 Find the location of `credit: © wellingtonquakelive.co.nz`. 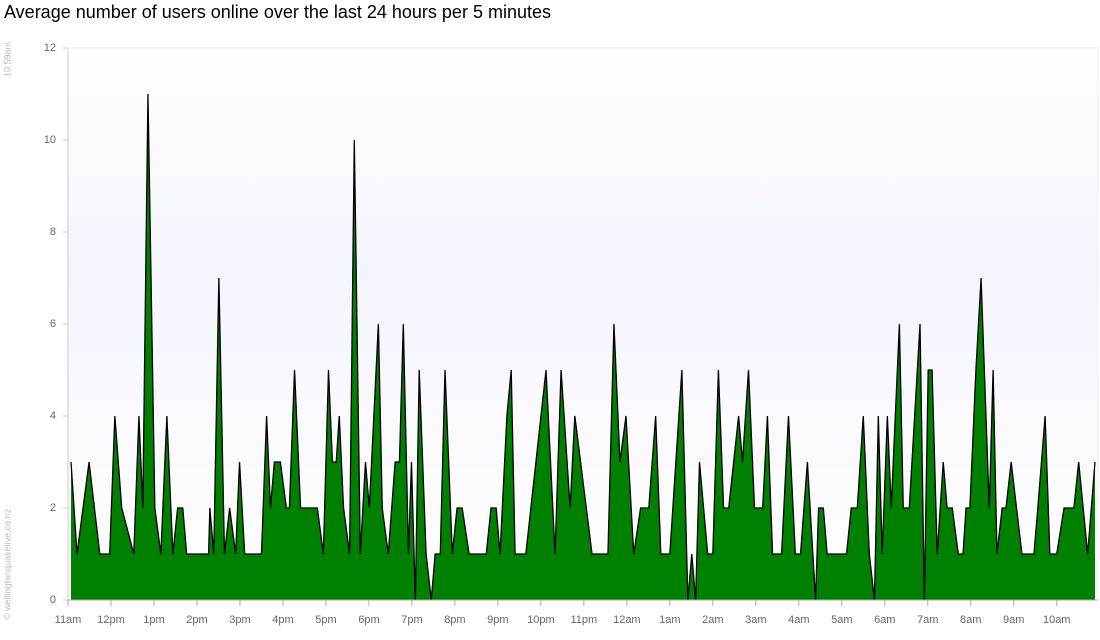

credit: © wellingtonquakelive.co.nz is located at coordinates (7, 564).